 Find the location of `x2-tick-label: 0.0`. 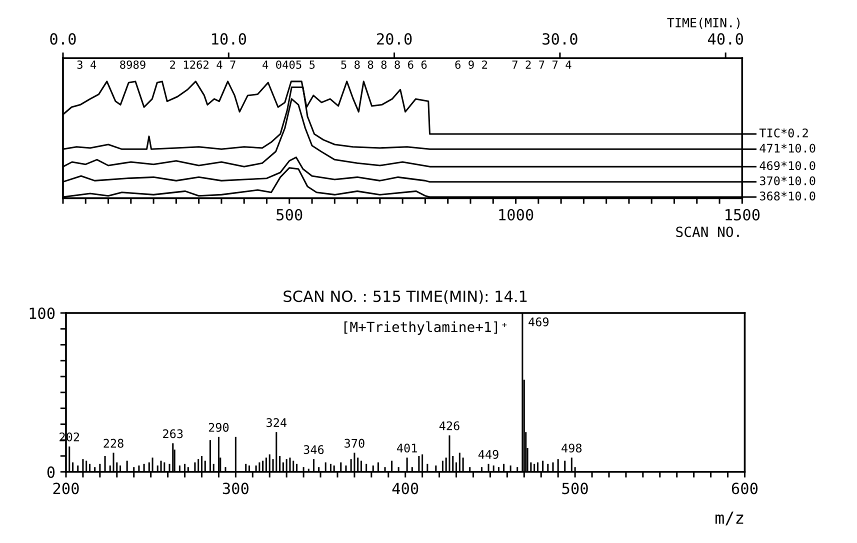

x2-tick-label: 0.0 is located at coordinates (63, 39).